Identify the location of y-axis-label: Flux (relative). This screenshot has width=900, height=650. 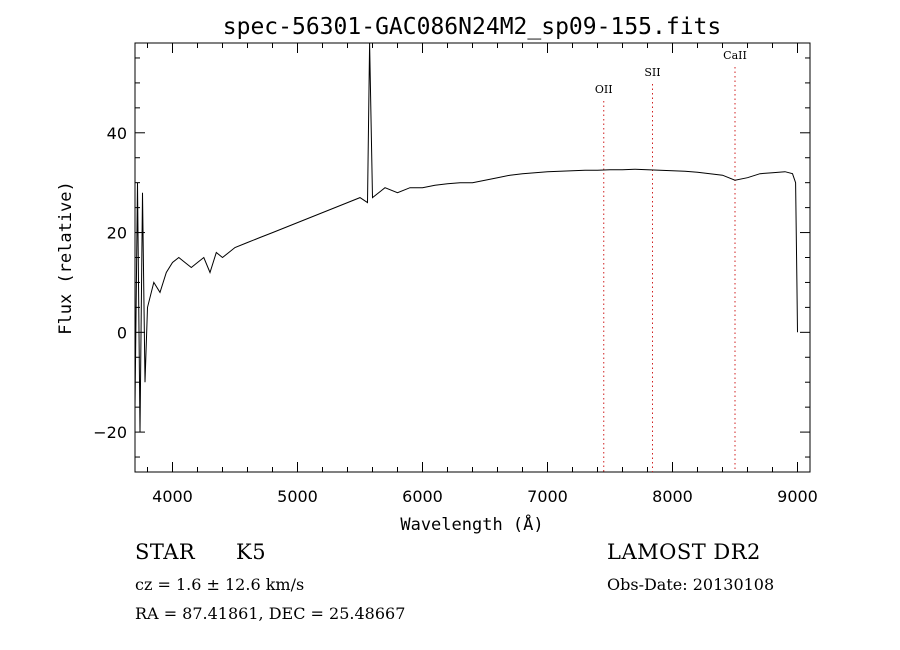
(66, 258).